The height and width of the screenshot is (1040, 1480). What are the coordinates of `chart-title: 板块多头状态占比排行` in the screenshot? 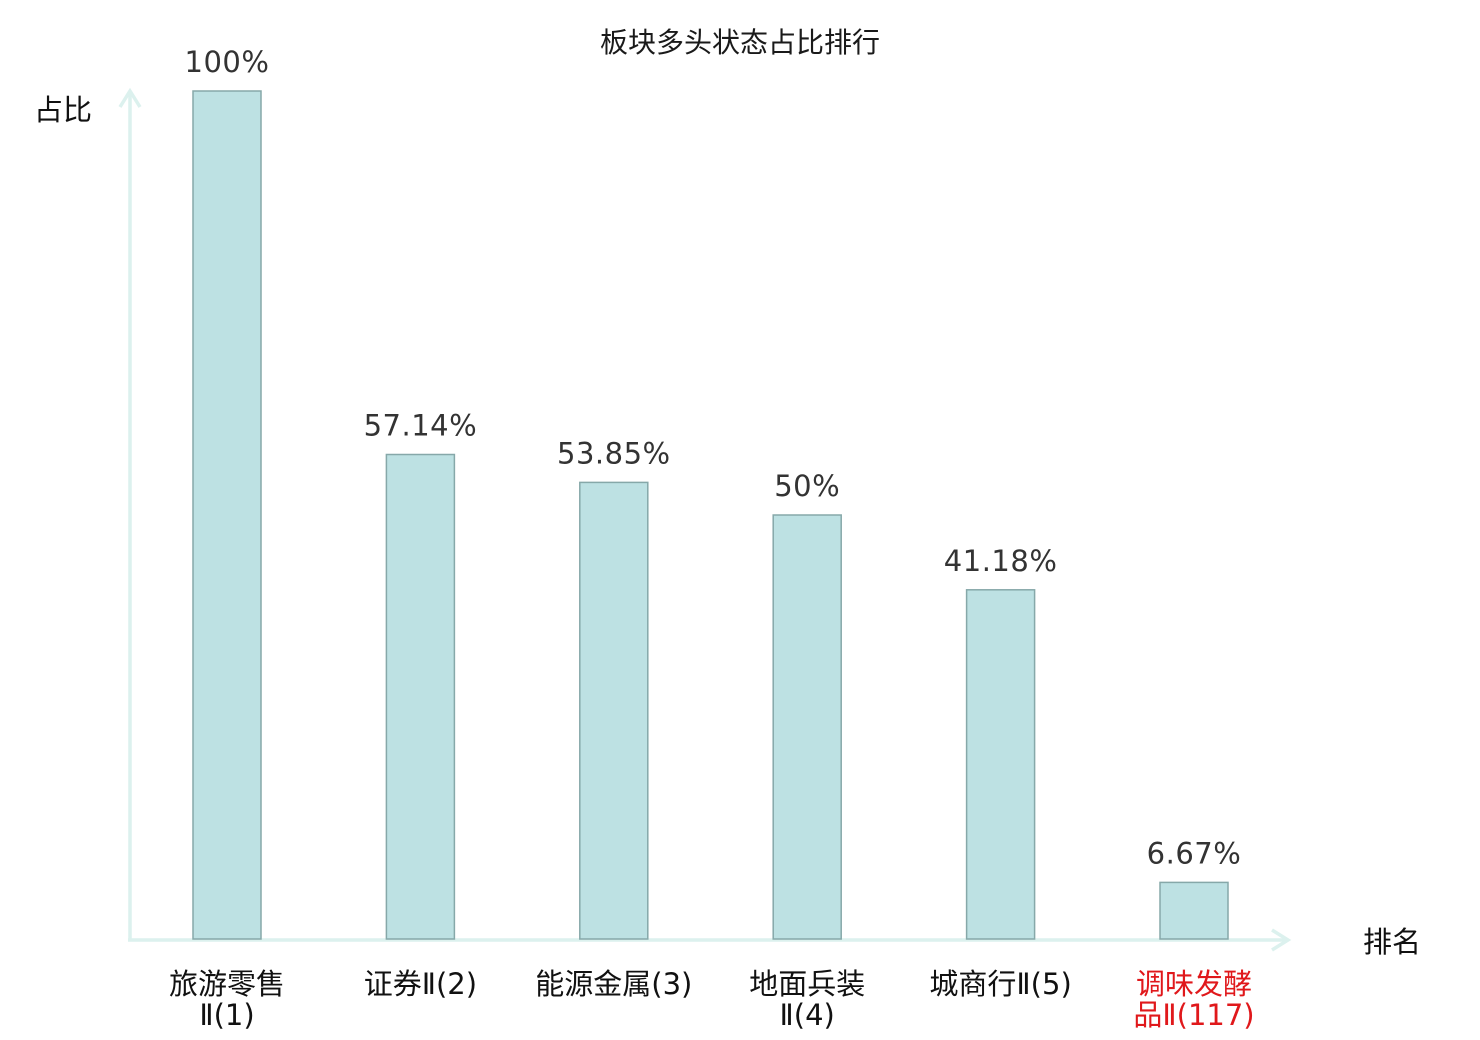 It's located at (740, 42).